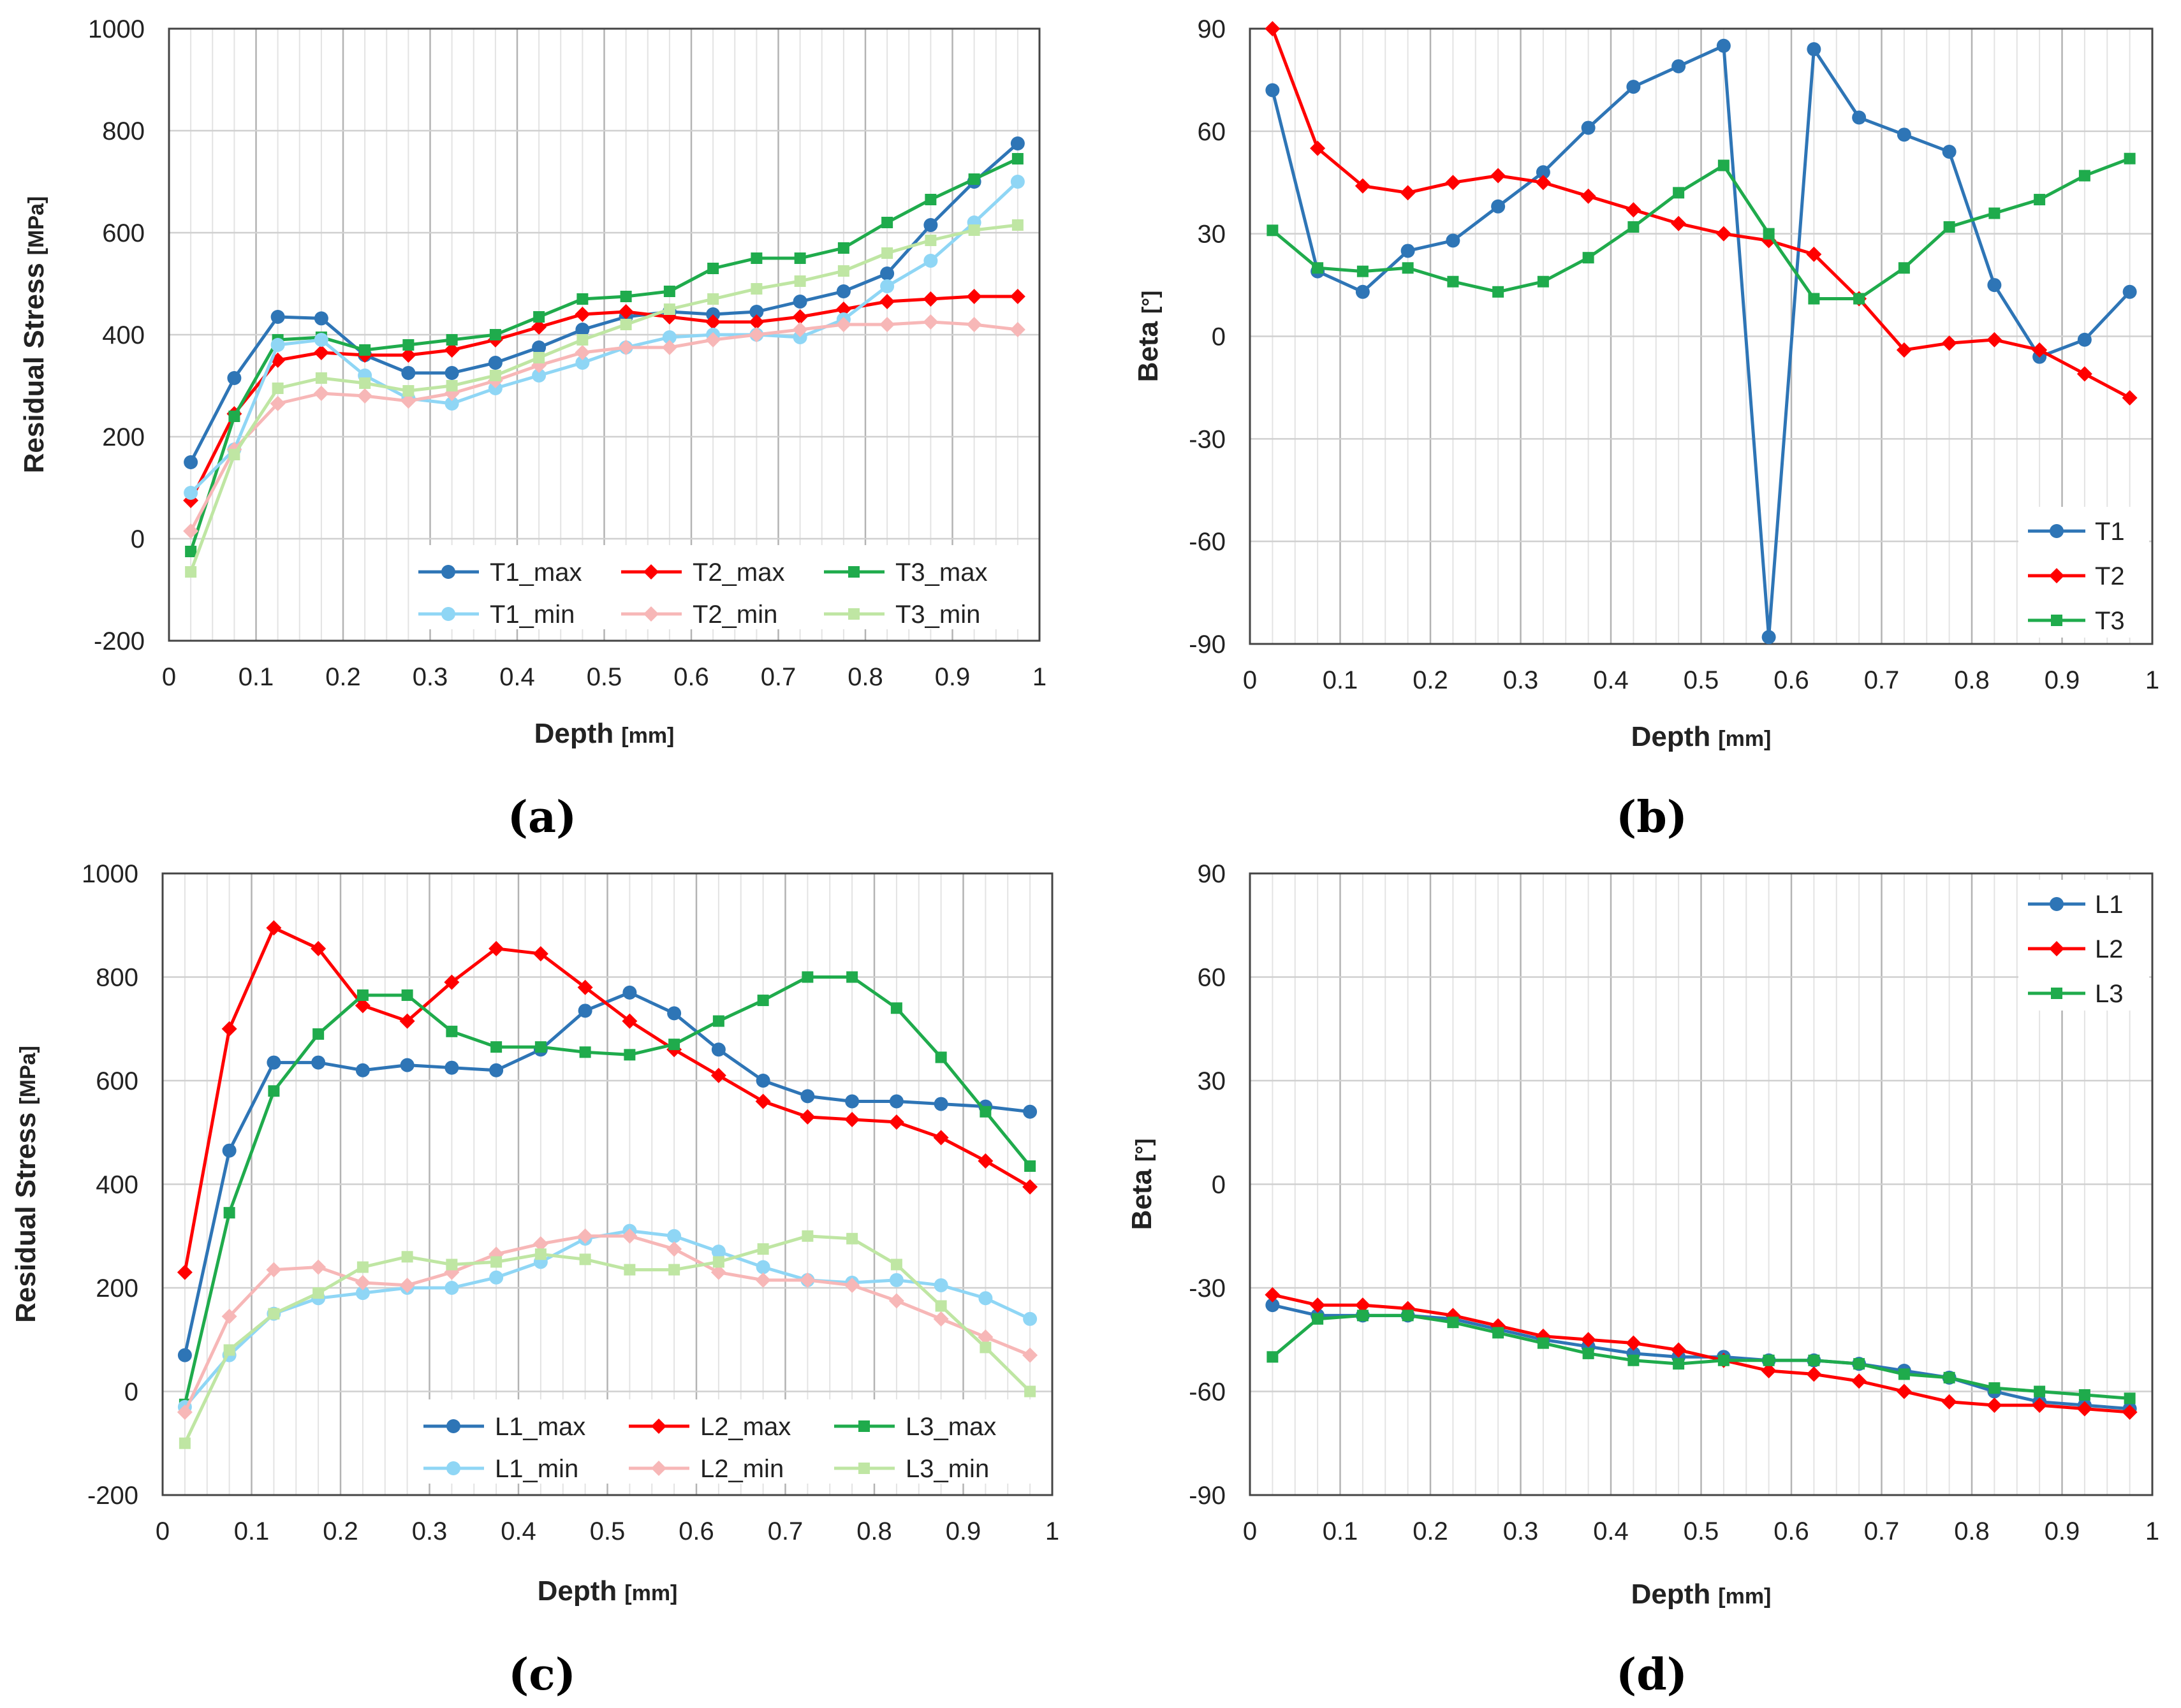 This screenshot has height=1708, width=2181. Describe the element at coordinates (722, 587) in the screenshot. I see `legend-background` at that location.